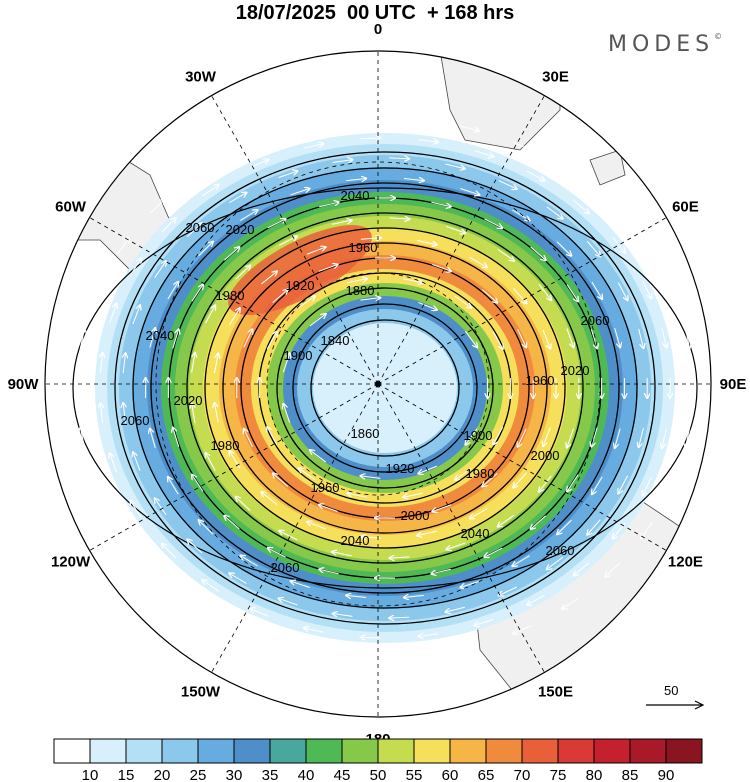 The height and width of the screenshot is (782, 750). What do you see at coordinates (378, 774) in the screenshot?
I see `colorbar-tick: 50` at bounding box center [378, 774].